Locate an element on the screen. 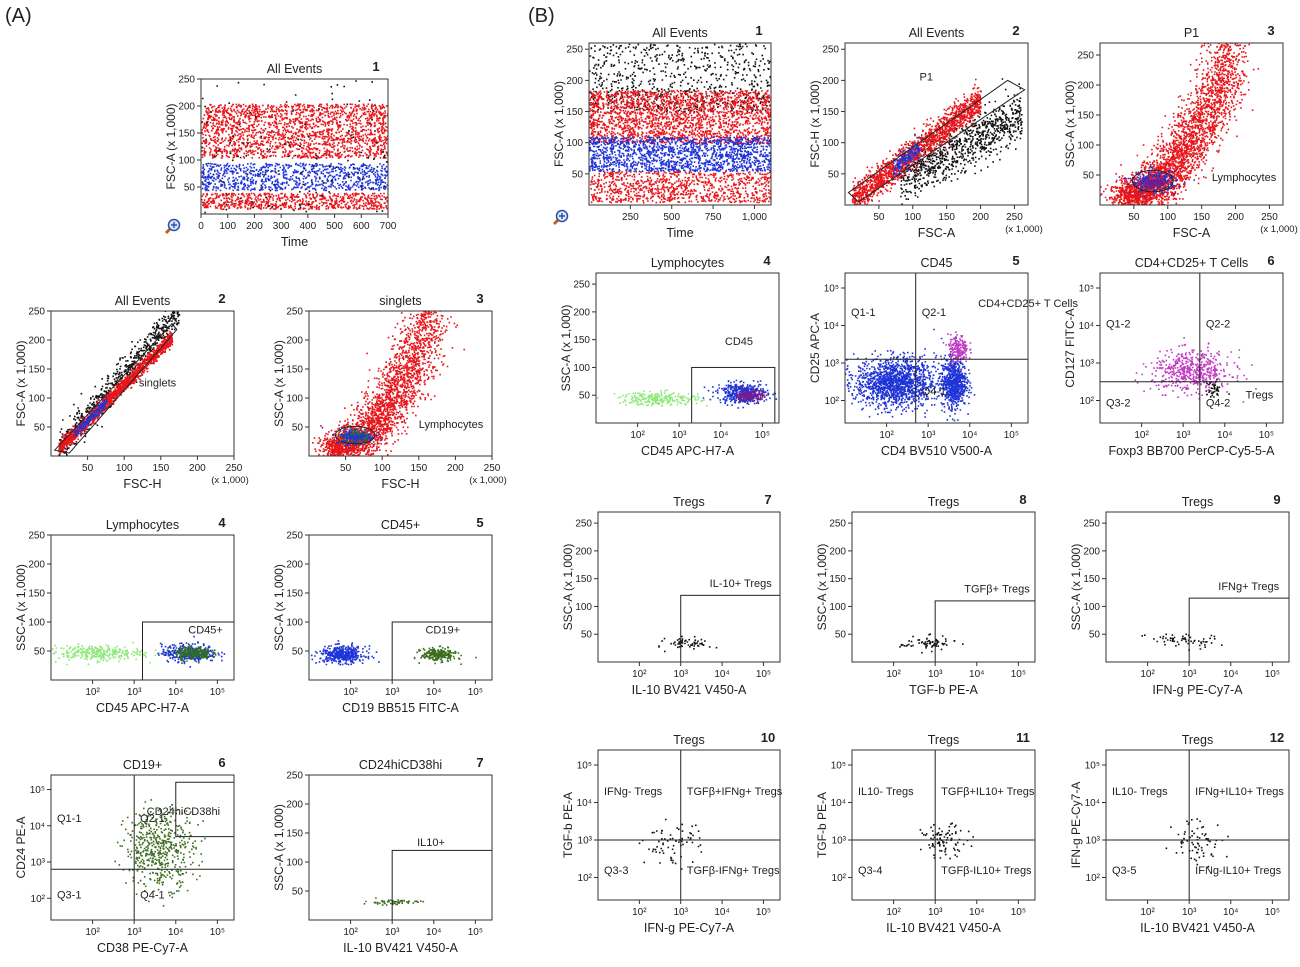 The width and height of the screenshot is (1300, 967). plot-number: 1 is located at coordinates (758, 30).